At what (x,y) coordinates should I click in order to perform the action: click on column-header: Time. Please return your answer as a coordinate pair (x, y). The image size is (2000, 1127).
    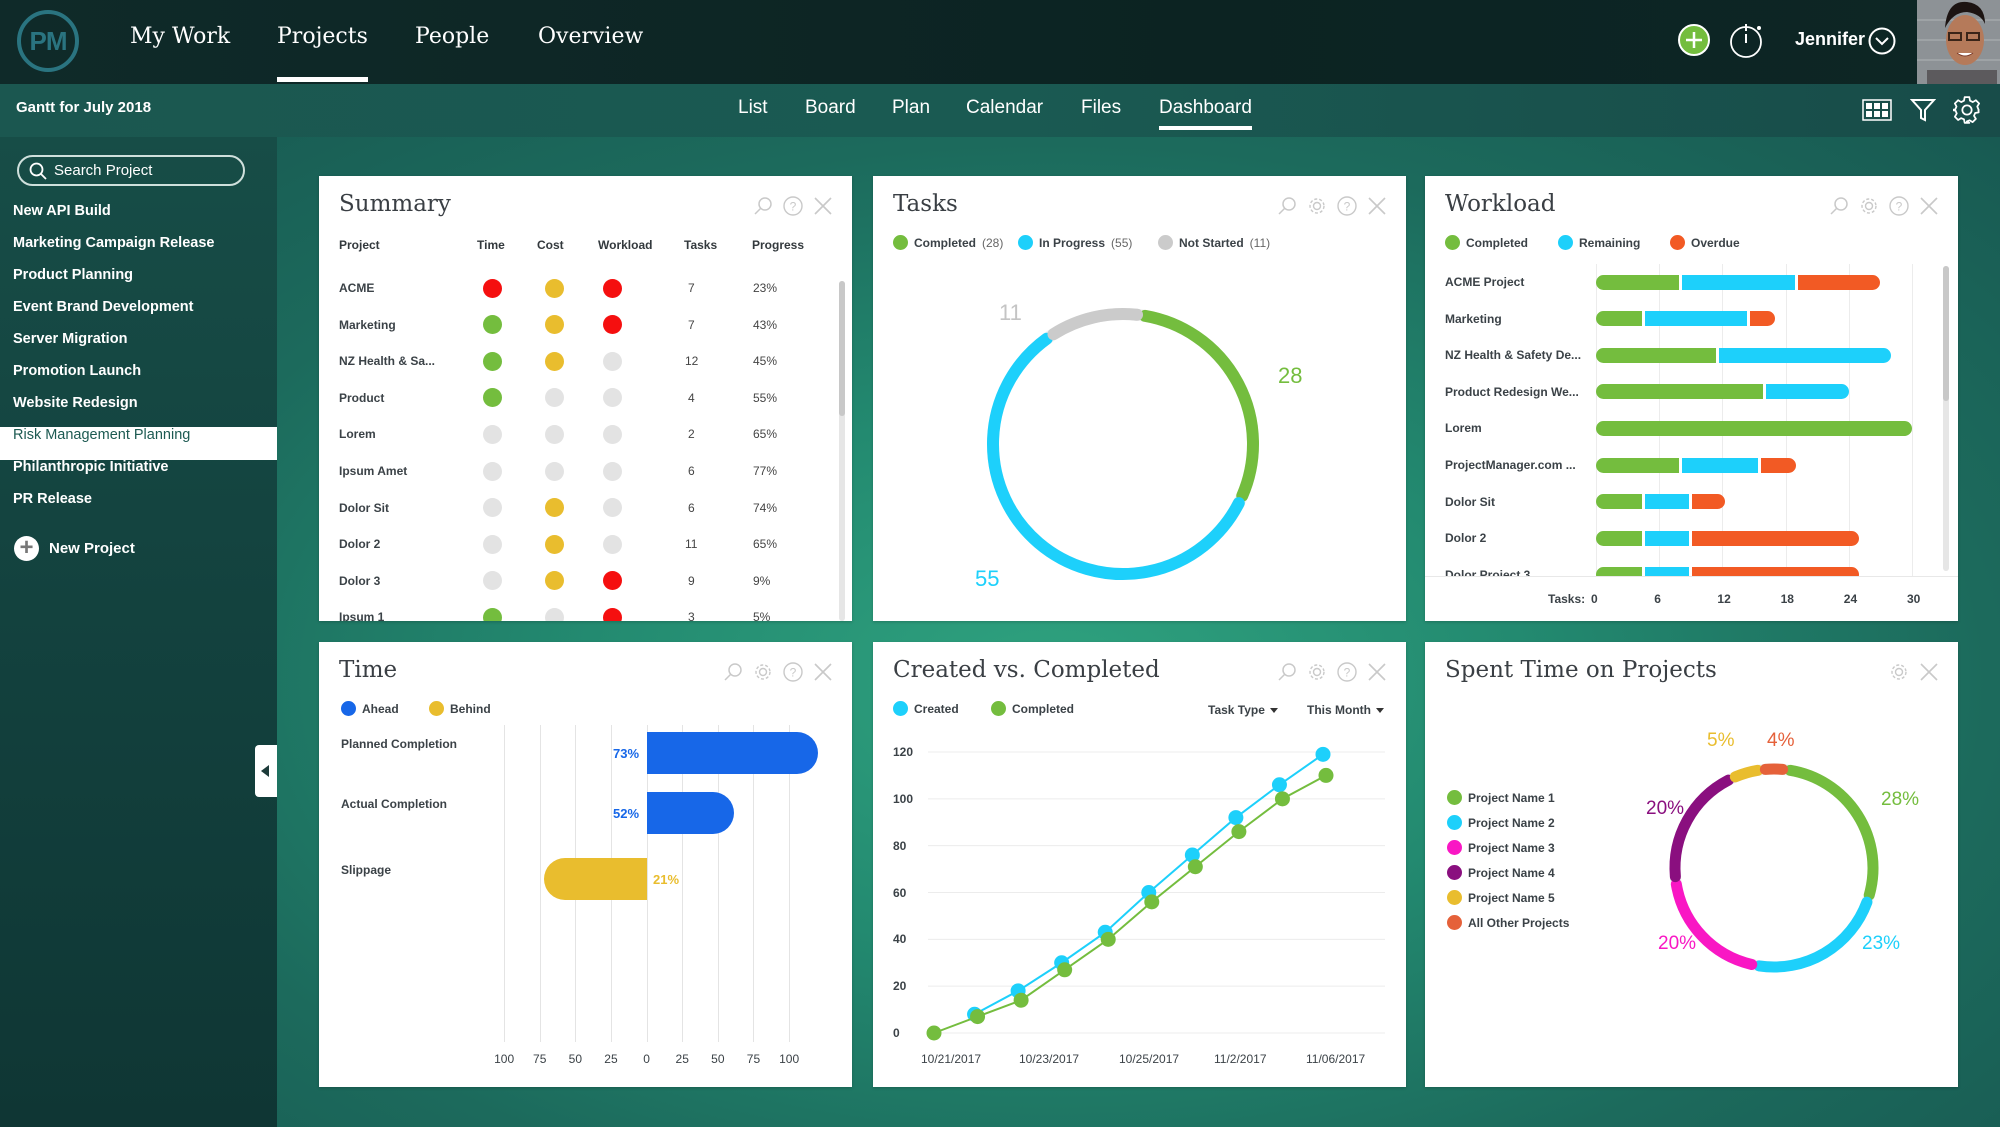
    Looking at the image, I should click on (491, 245).